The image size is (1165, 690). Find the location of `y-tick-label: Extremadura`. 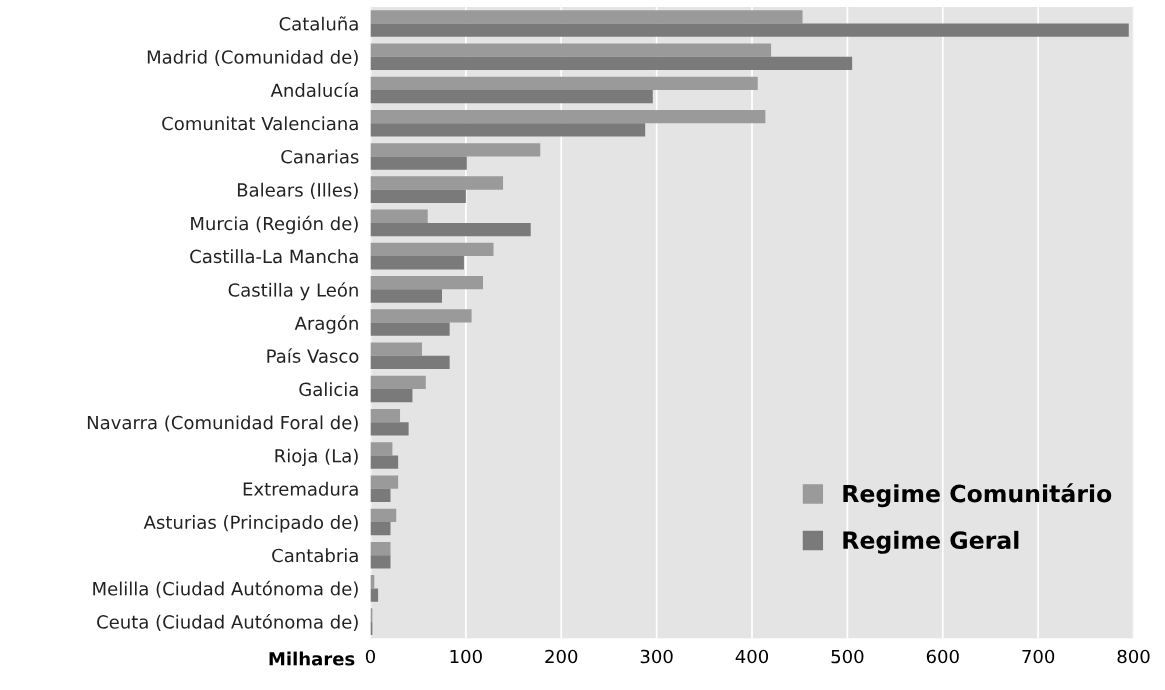

y-tick-label: Extremadura is located at coordinates (300, 488).